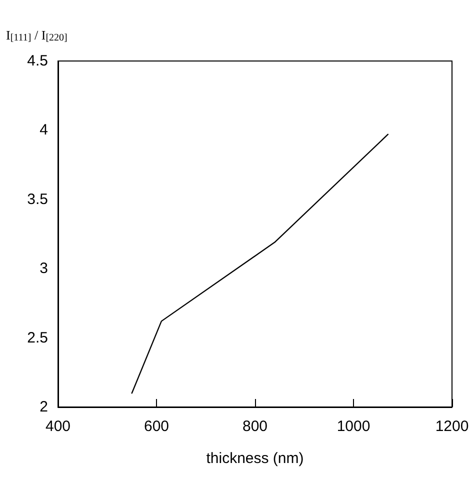  What do you see at coordinates (37, 337) in the screenshot?
I see `y-tick-label: 2.5` at bounding box center [37, 337].